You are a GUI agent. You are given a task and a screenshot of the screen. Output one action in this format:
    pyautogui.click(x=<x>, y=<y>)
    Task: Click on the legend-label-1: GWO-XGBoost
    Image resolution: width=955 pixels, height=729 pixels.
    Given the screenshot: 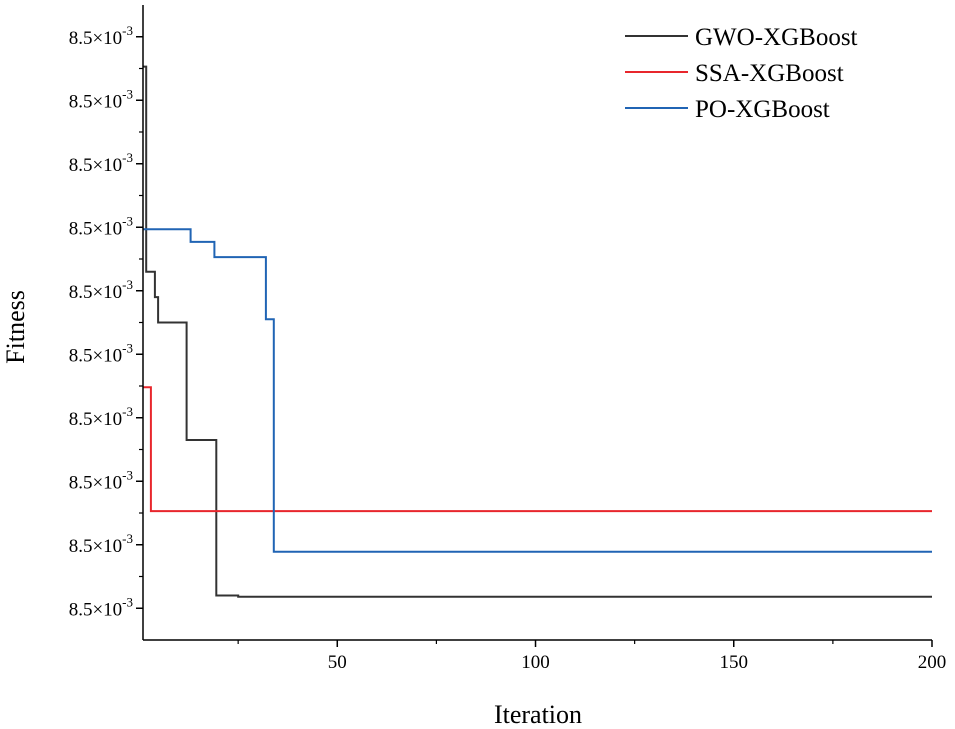 What is the action you would take?
    pyautogui.click(x=776, y=37)
    